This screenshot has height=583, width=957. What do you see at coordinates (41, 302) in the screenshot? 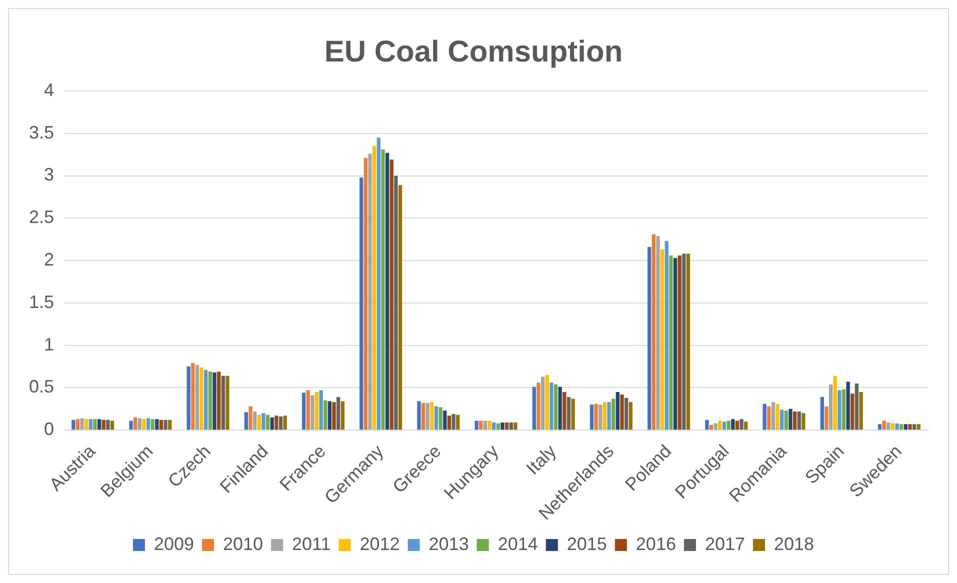
I see `y-tick-label: 1.5` at bounding box center [41, 302].